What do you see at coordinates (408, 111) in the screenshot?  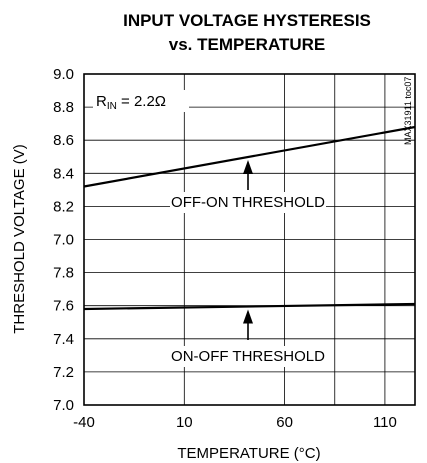 I see `figure-code: MAX31911 toc07` at bounding box center [408, 111].